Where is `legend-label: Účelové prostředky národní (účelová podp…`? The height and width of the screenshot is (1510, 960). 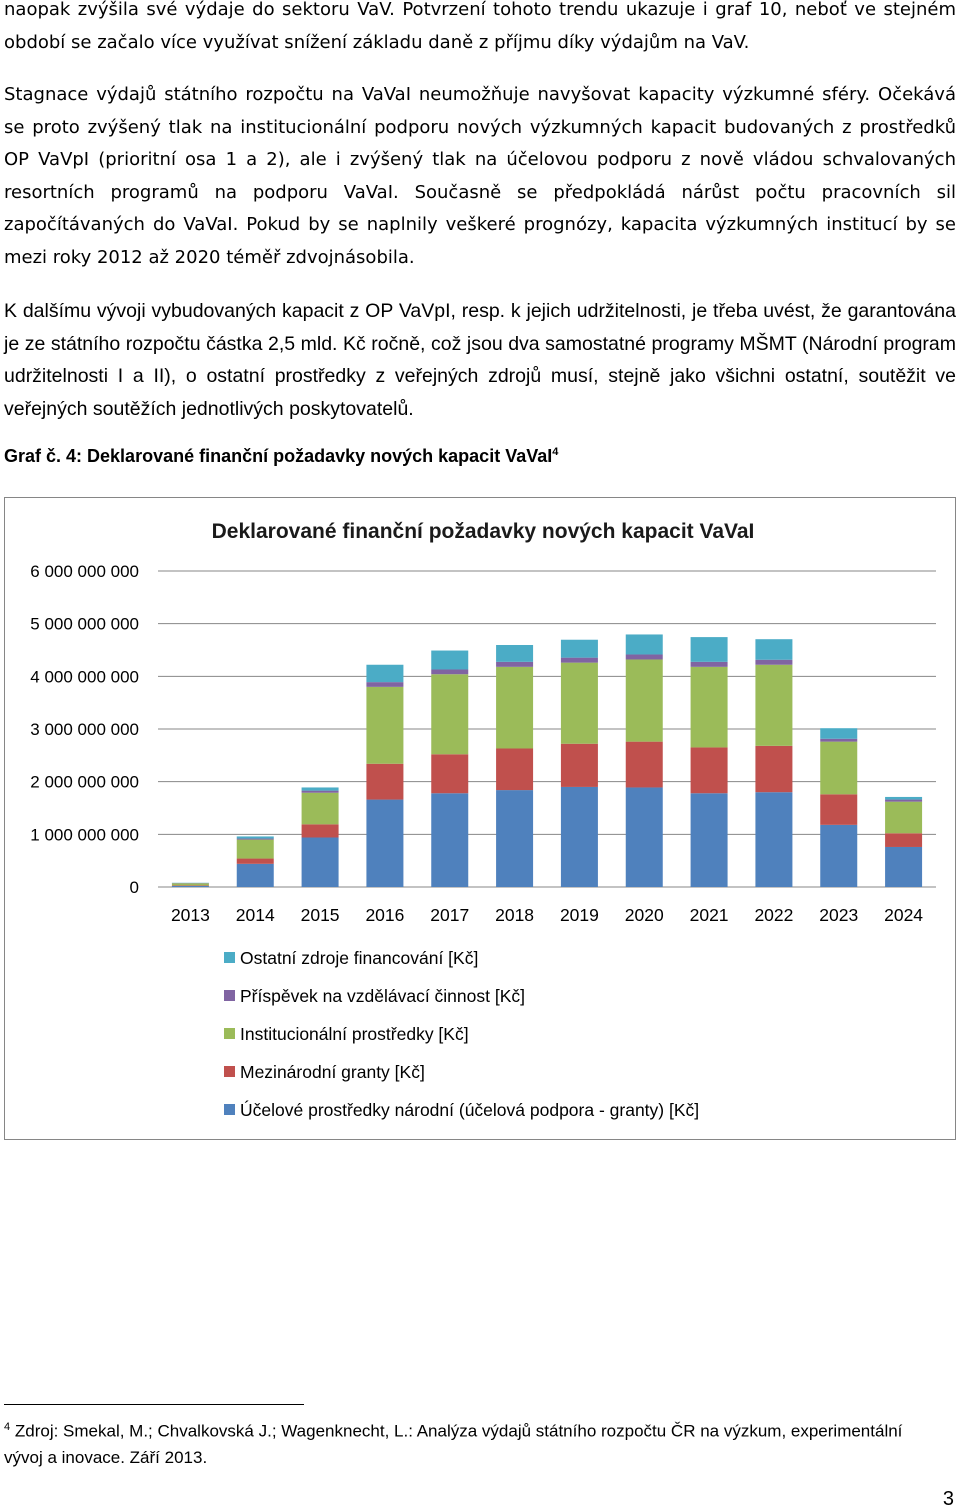
legend-label: Účelové prostředky národní (účelová podp… is located at coordinates (469, 1109).